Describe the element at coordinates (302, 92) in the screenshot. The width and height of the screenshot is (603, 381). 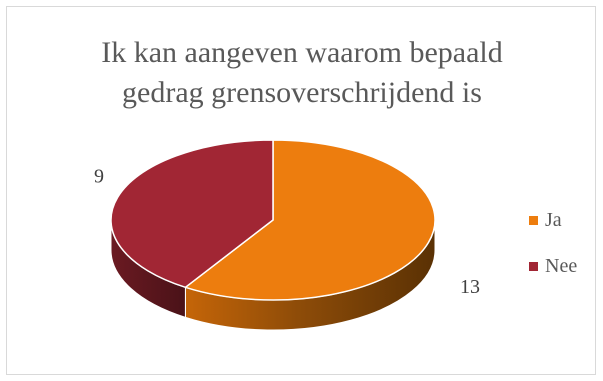
I see `chart-title-line-2: gedrag grensoverschrijdend is` at that location.